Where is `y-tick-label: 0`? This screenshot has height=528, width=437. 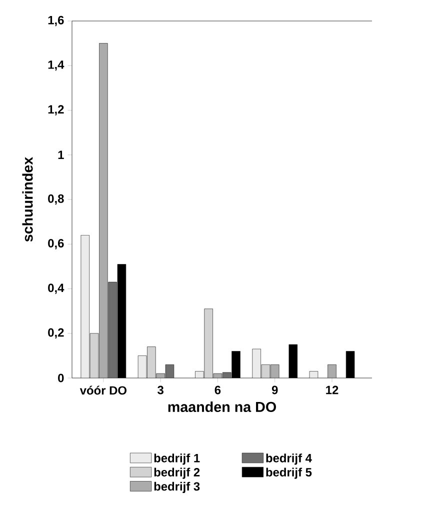
y-tick-label: 0 is located at coordinates (61, 378).